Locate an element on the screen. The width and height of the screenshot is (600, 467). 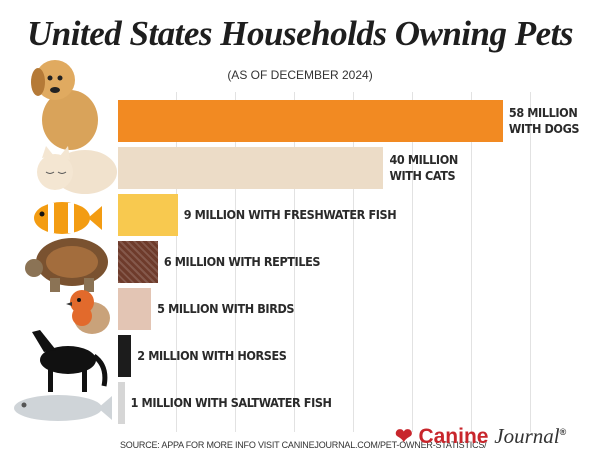
data-label: 9 MILLION WITH FRESHWATER FISH is located at coordinates (290, 214).